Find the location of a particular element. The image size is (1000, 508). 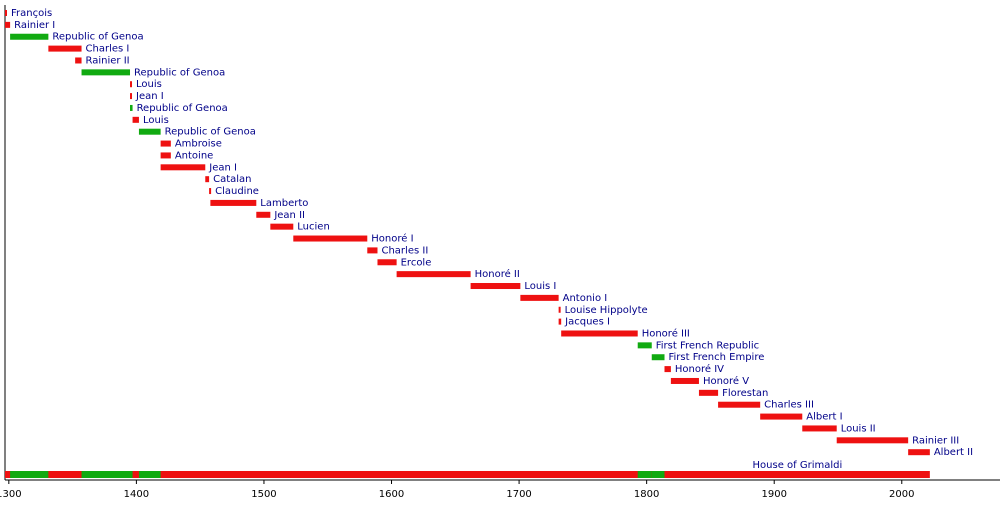

x-tick-label: 1600 is located at coordinates (391, 494).